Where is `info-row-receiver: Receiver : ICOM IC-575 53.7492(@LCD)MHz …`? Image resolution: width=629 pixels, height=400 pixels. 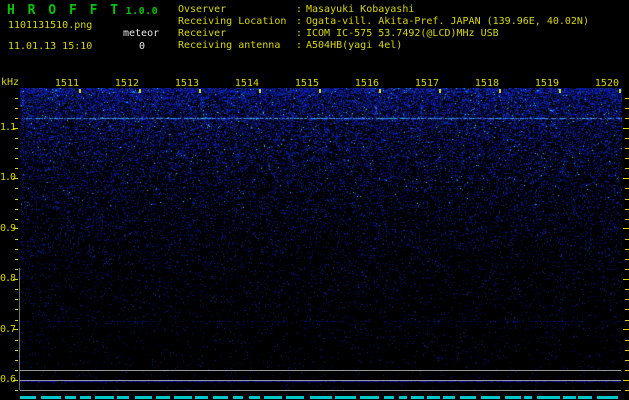 info-row-receiver: Receiver : ICOM IC-575 53.7492(@LCD)MHz … is located at coordinates (338, 33).